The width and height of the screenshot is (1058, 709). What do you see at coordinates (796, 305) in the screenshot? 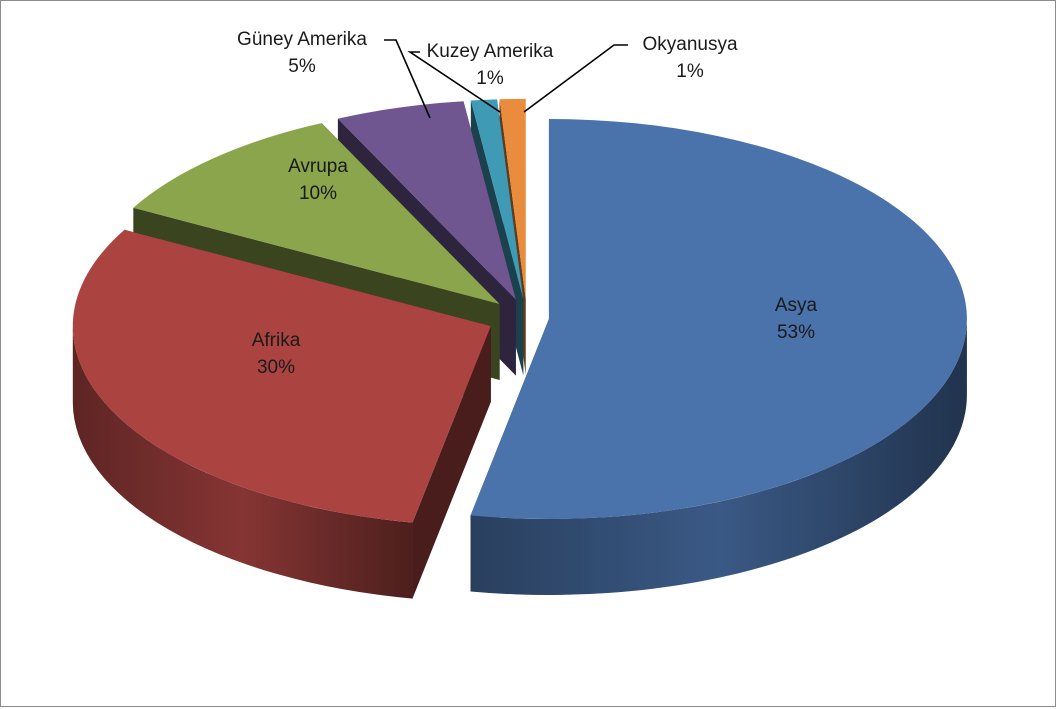
I see `slice-label: Asya` at bounding box center [796, 305].